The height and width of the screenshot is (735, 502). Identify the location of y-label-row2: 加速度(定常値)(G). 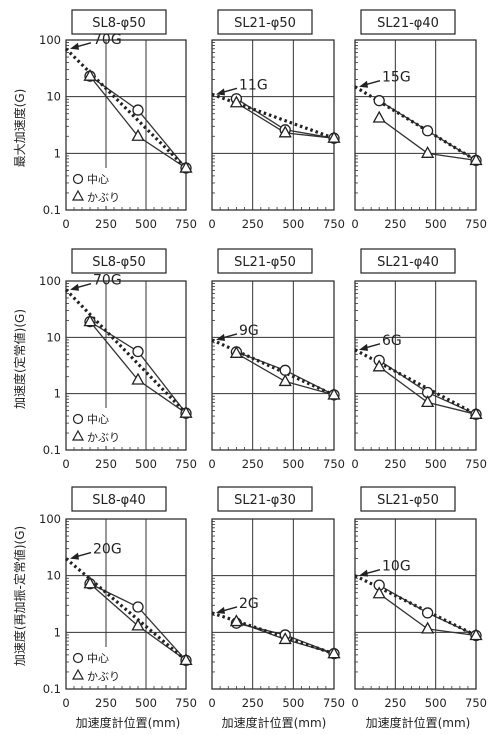
(19, 359).